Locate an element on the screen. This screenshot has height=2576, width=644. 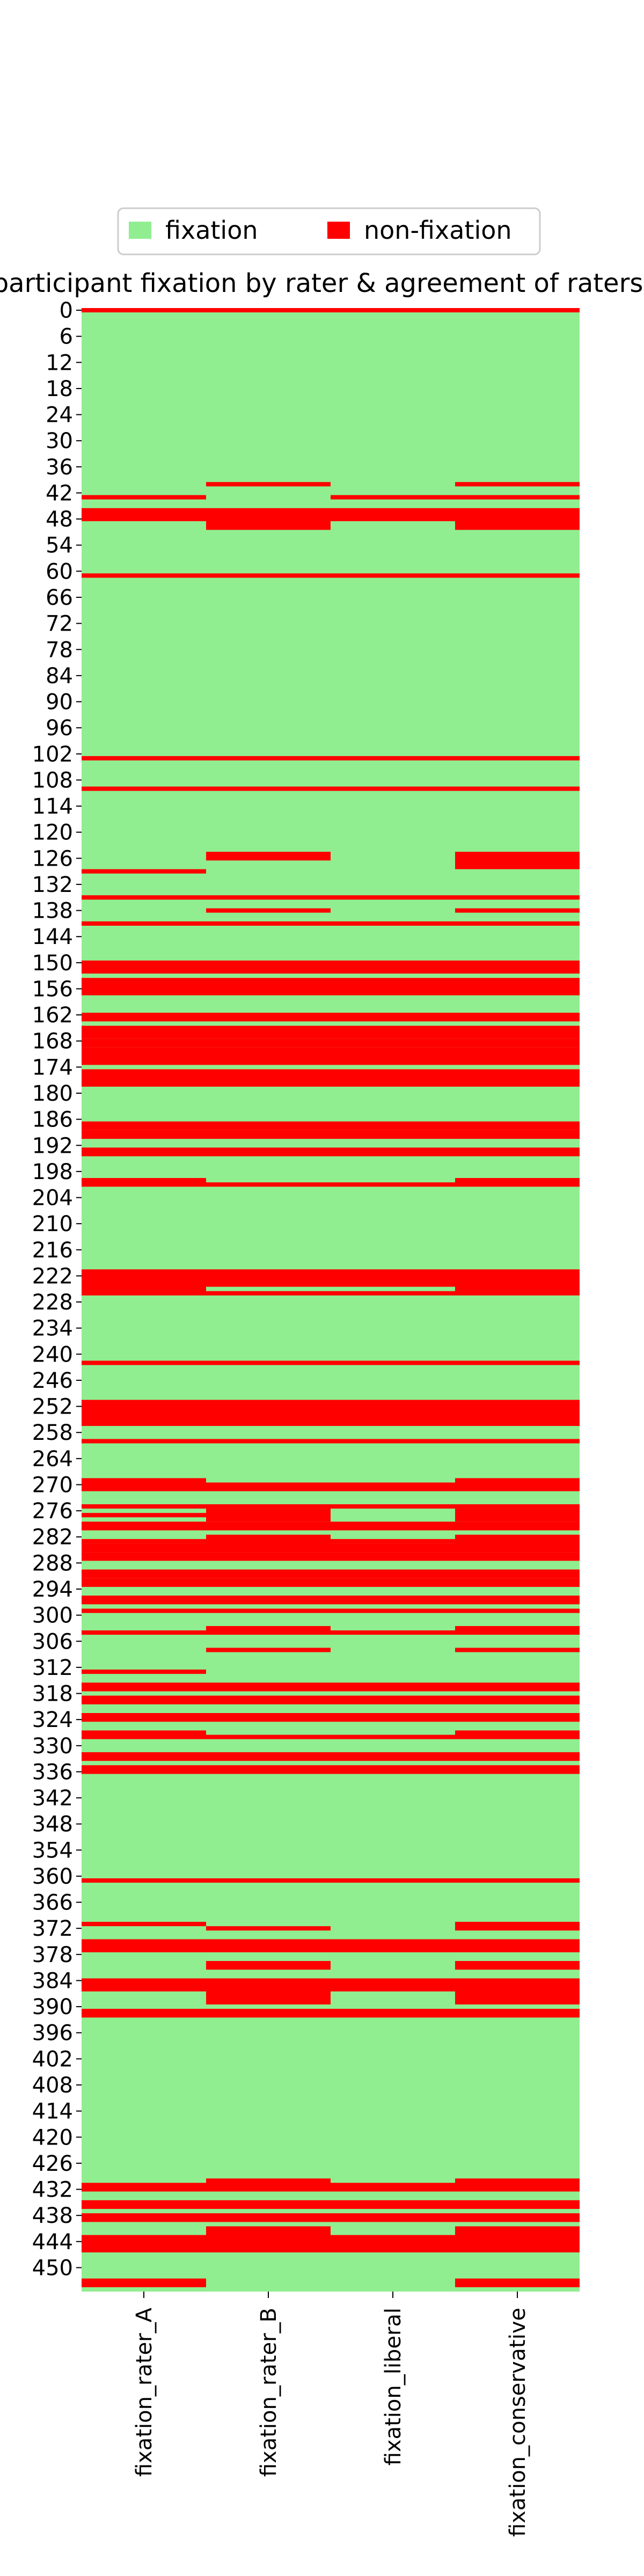
y-tick-label: 72 is located at coordinates (59, 624).